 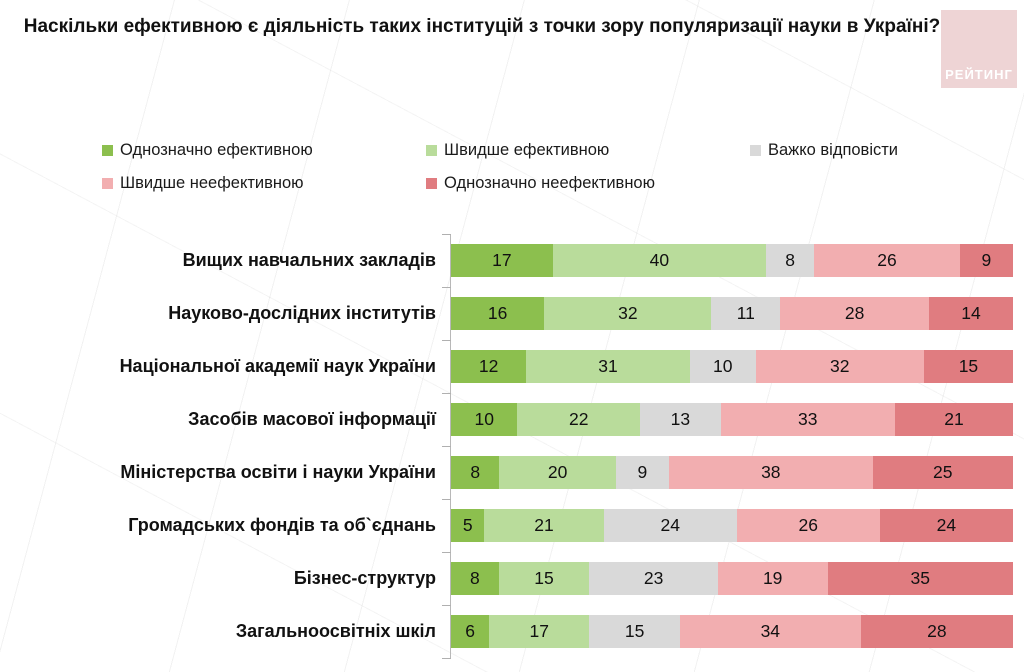 What do you see at coordinates (970, 313) in the screenshot?
I see `bar-segment: 14` at bounding box center [970, 313].